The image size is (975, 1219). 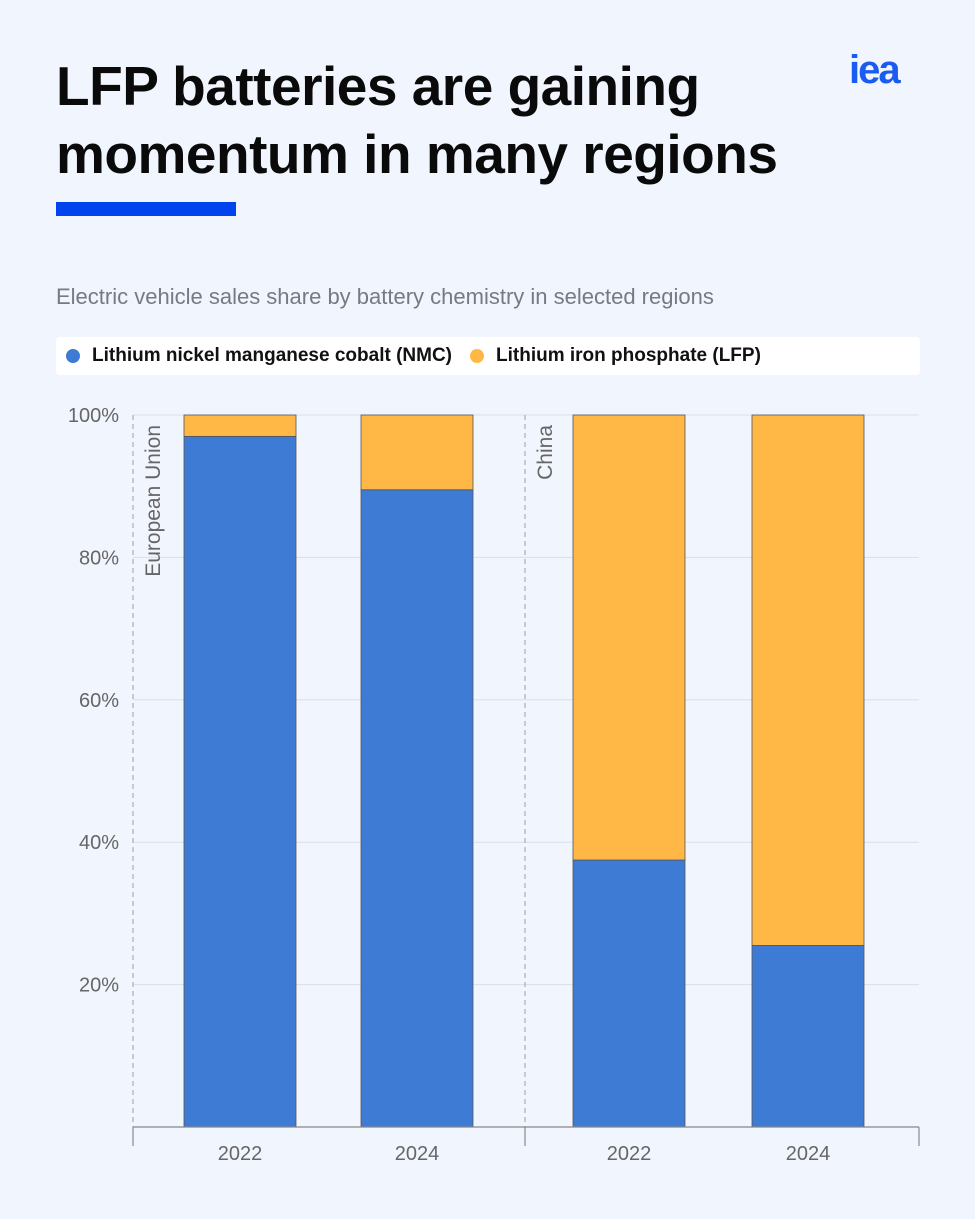 What do you see at coordinates (99, 701) in the screenshot?
I see `y-tick-label: 60%` at bounding box center [99, 701].